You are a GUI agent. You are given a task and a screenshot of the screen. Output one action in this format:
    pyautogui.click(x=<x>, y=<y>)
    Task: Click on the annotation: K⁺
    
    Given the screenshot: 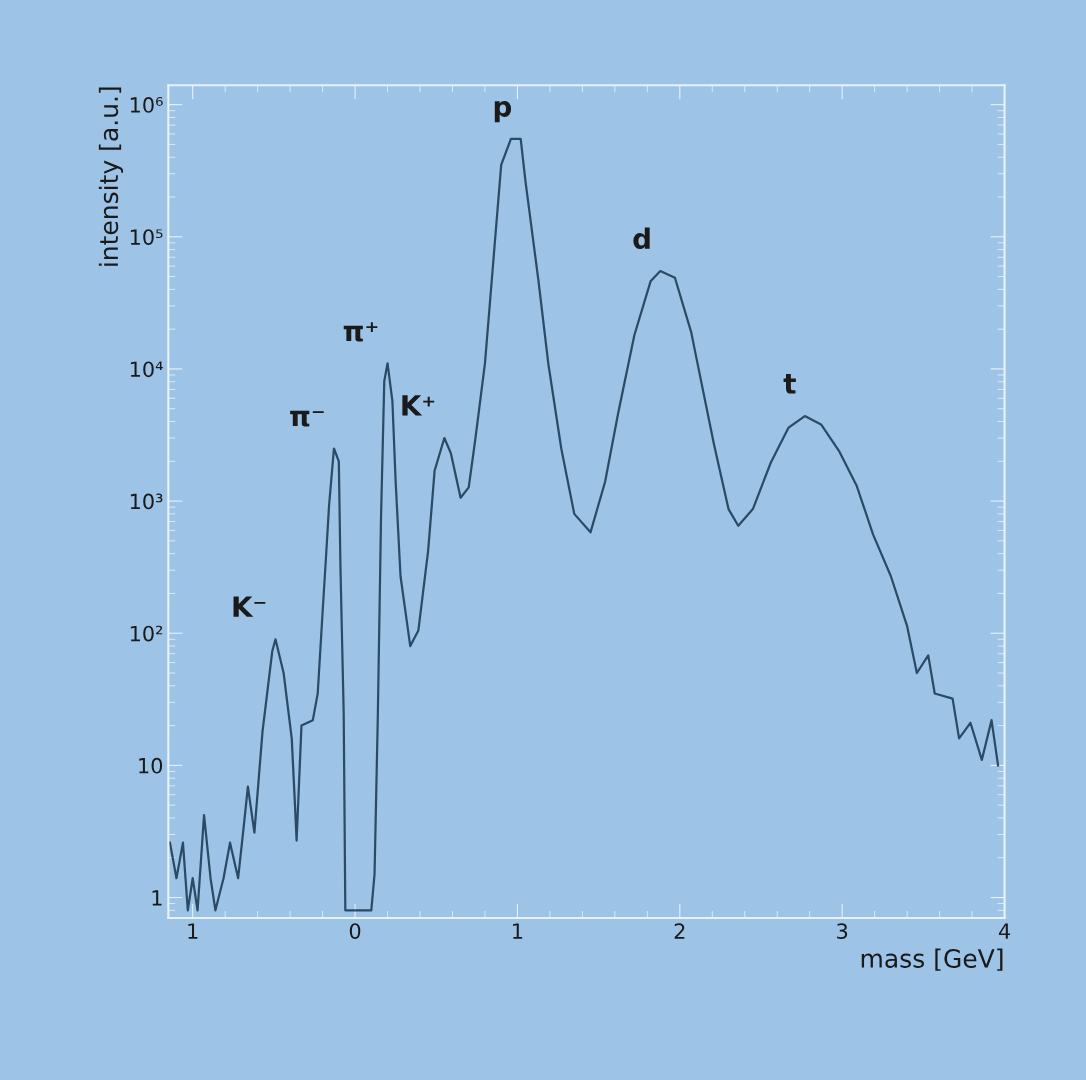 What is the action you would take?
    pyautogui.click(x=418, y=405)
    